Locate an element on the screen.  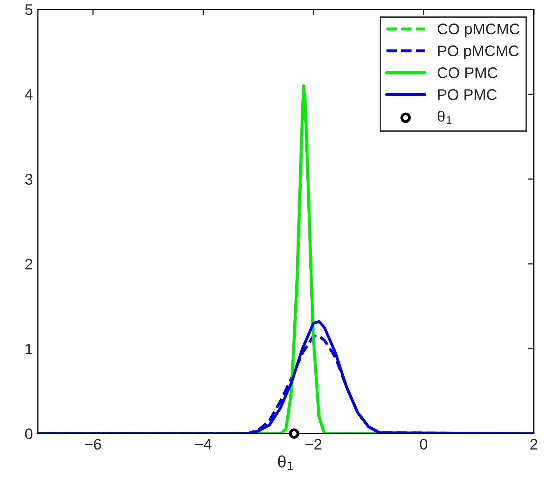
y-tick-label: 3 is located at coordinates (29, 179).